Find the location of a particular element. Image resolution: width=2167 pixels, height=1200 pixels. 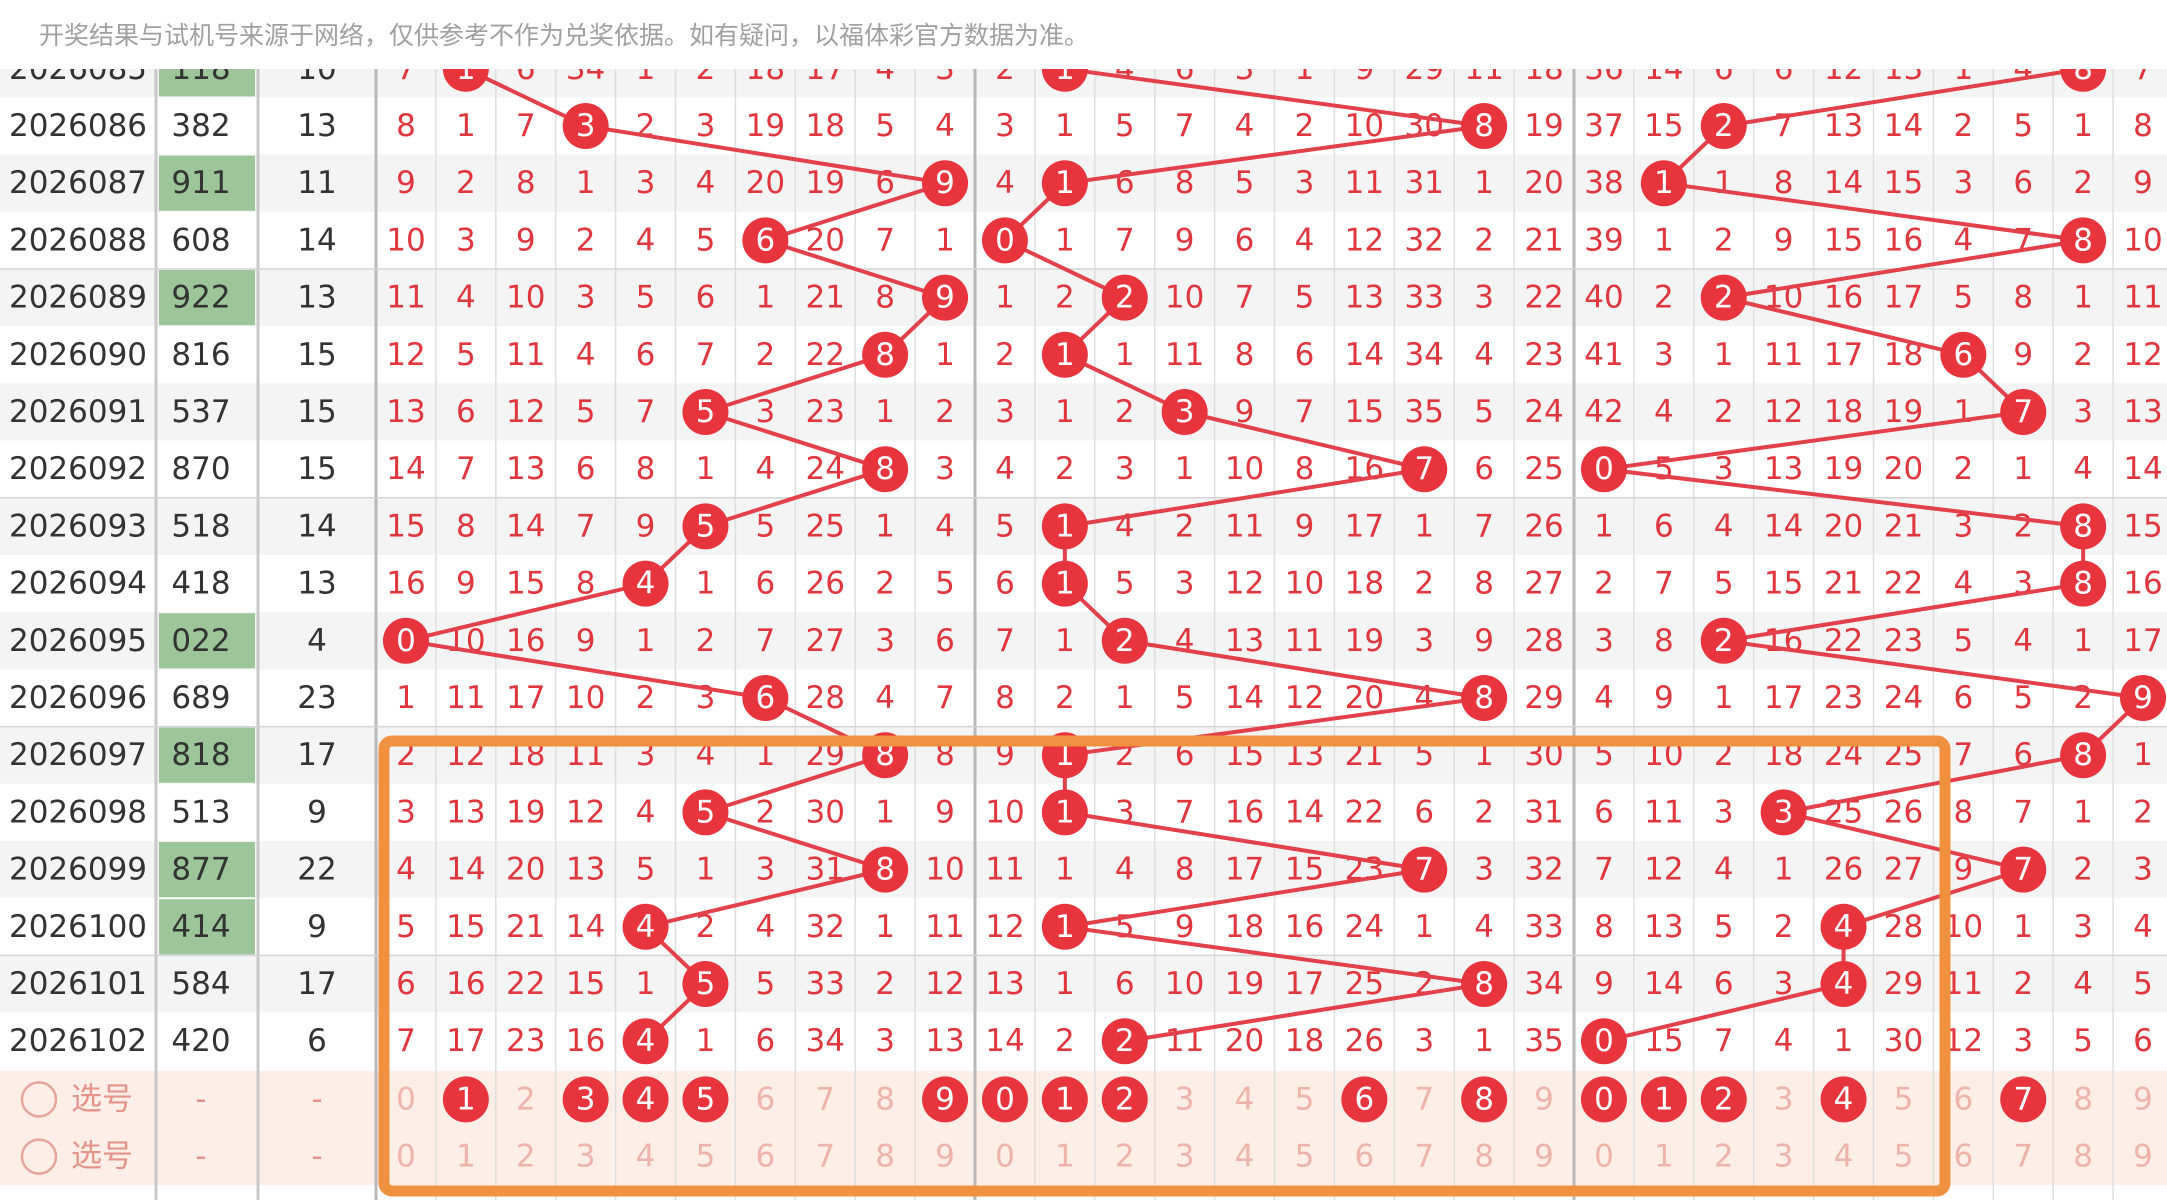

miss-count: 5 is located at coordinates (765, 984).